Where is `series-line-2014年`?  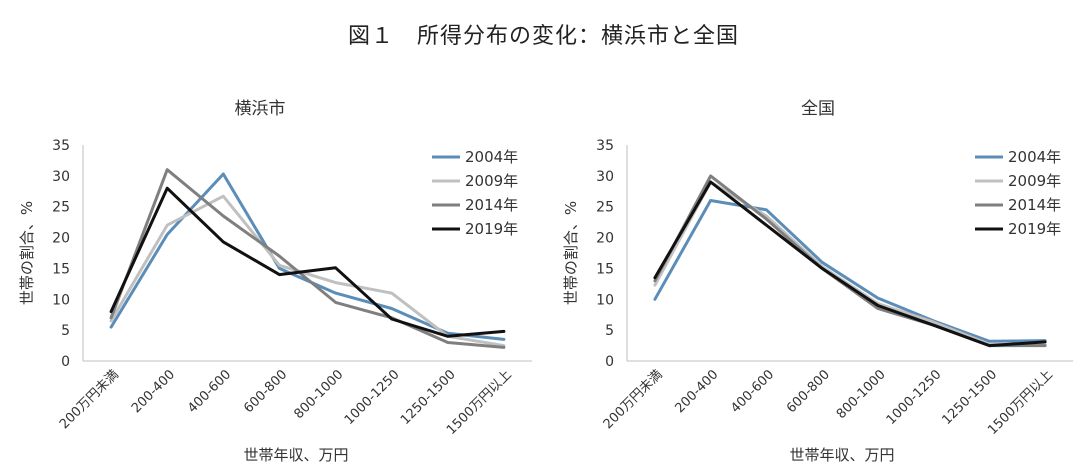 series-line-2014年 is located at coordinates (307, 258).